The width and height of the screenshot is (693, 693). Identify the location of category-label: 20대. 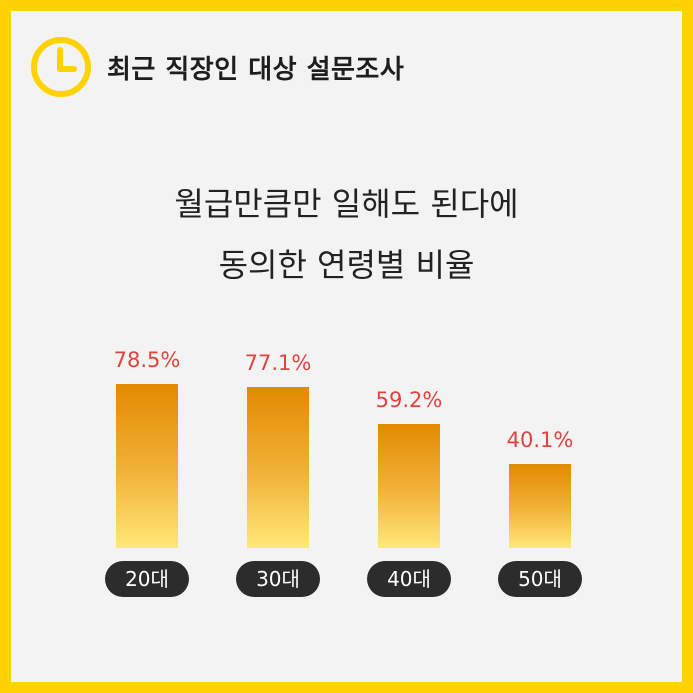
(147, 579).